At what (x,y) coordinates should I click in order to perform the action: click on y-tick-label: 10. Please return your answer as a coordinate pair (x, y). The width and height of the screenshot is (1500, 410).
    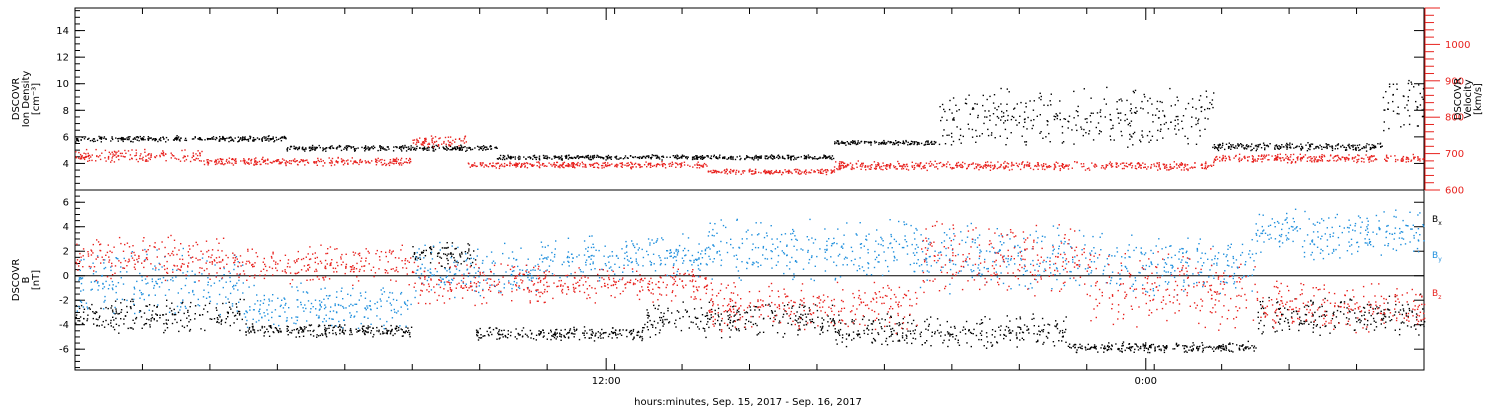
    Looking at the image, I should click on (62, 84).